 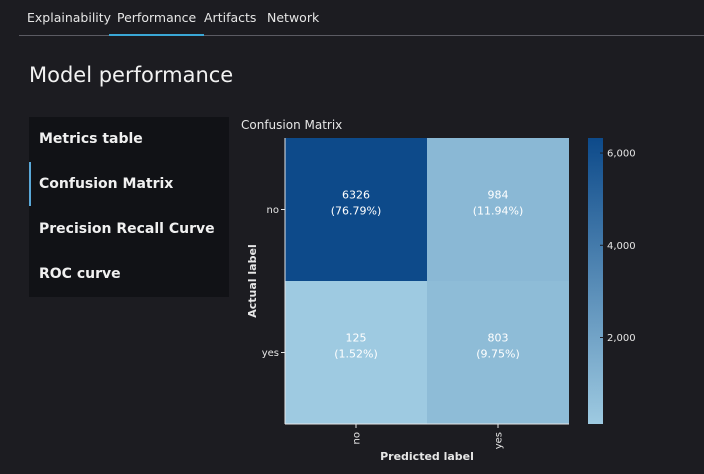 I want to click on cell-percent-label: (9.75%), so click(x=498, y=354).